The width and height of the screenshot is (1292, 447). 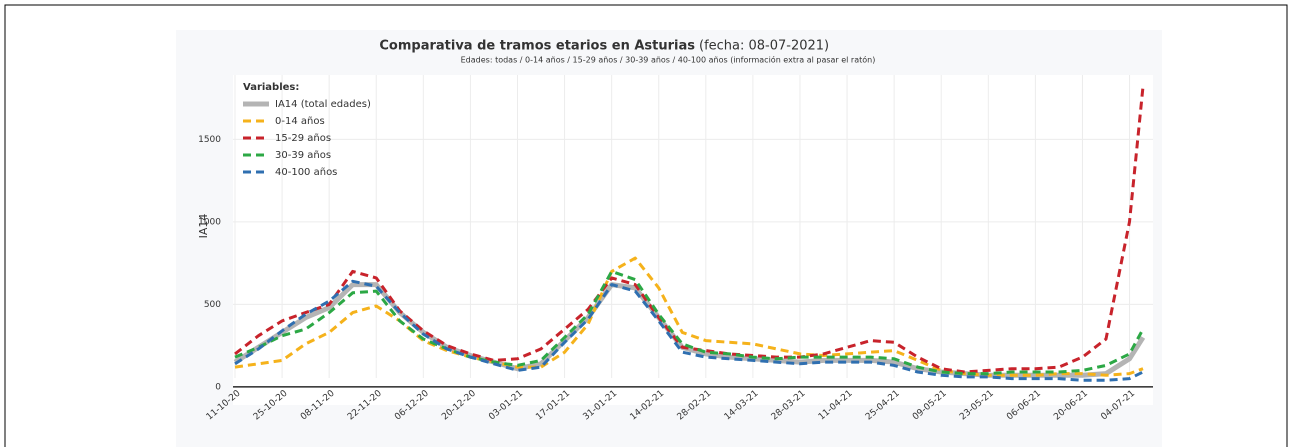 I want to click on legend-label: IA14 (total edades), so click(x=323, y=104).